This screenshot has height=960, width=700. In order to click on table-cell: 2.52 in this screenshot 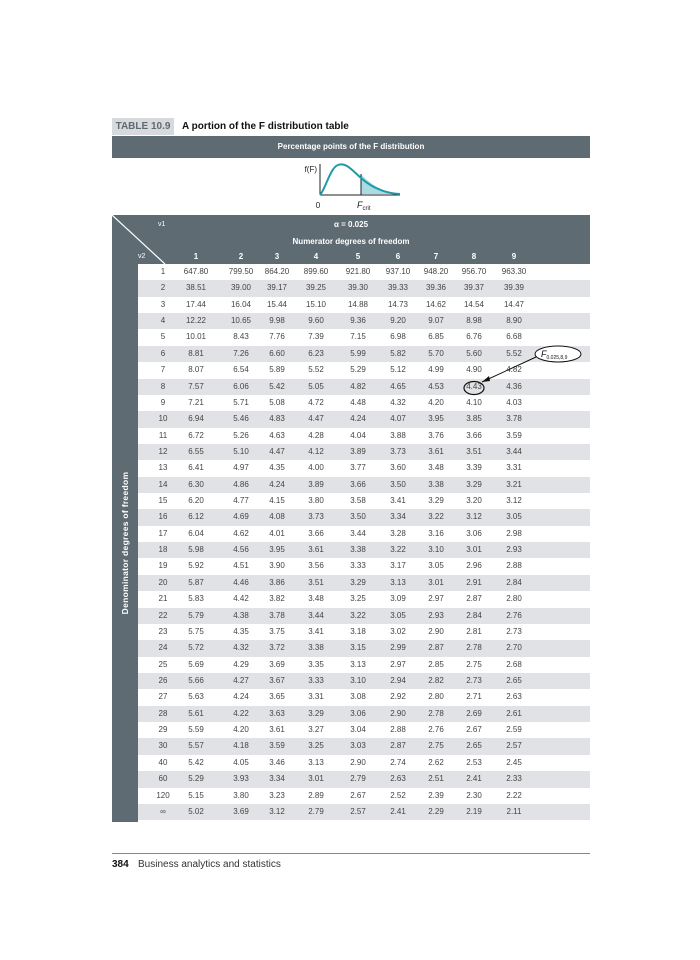, I will do `click(398, 795)`.